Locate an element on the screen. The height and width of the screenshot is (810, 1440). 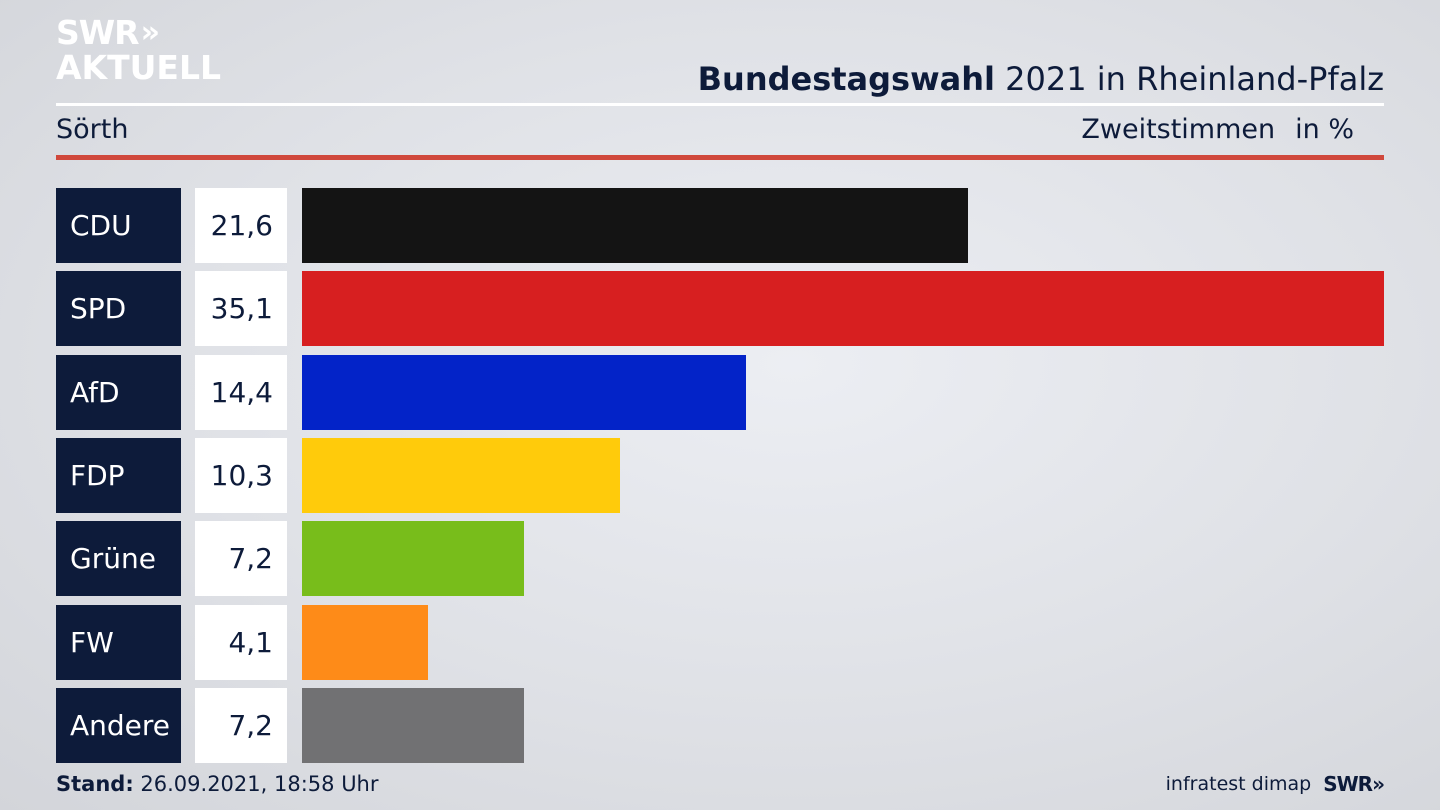
timestamp-value: 26.09.2021, 18:58 Uhr is located at coordinates (259, 784).